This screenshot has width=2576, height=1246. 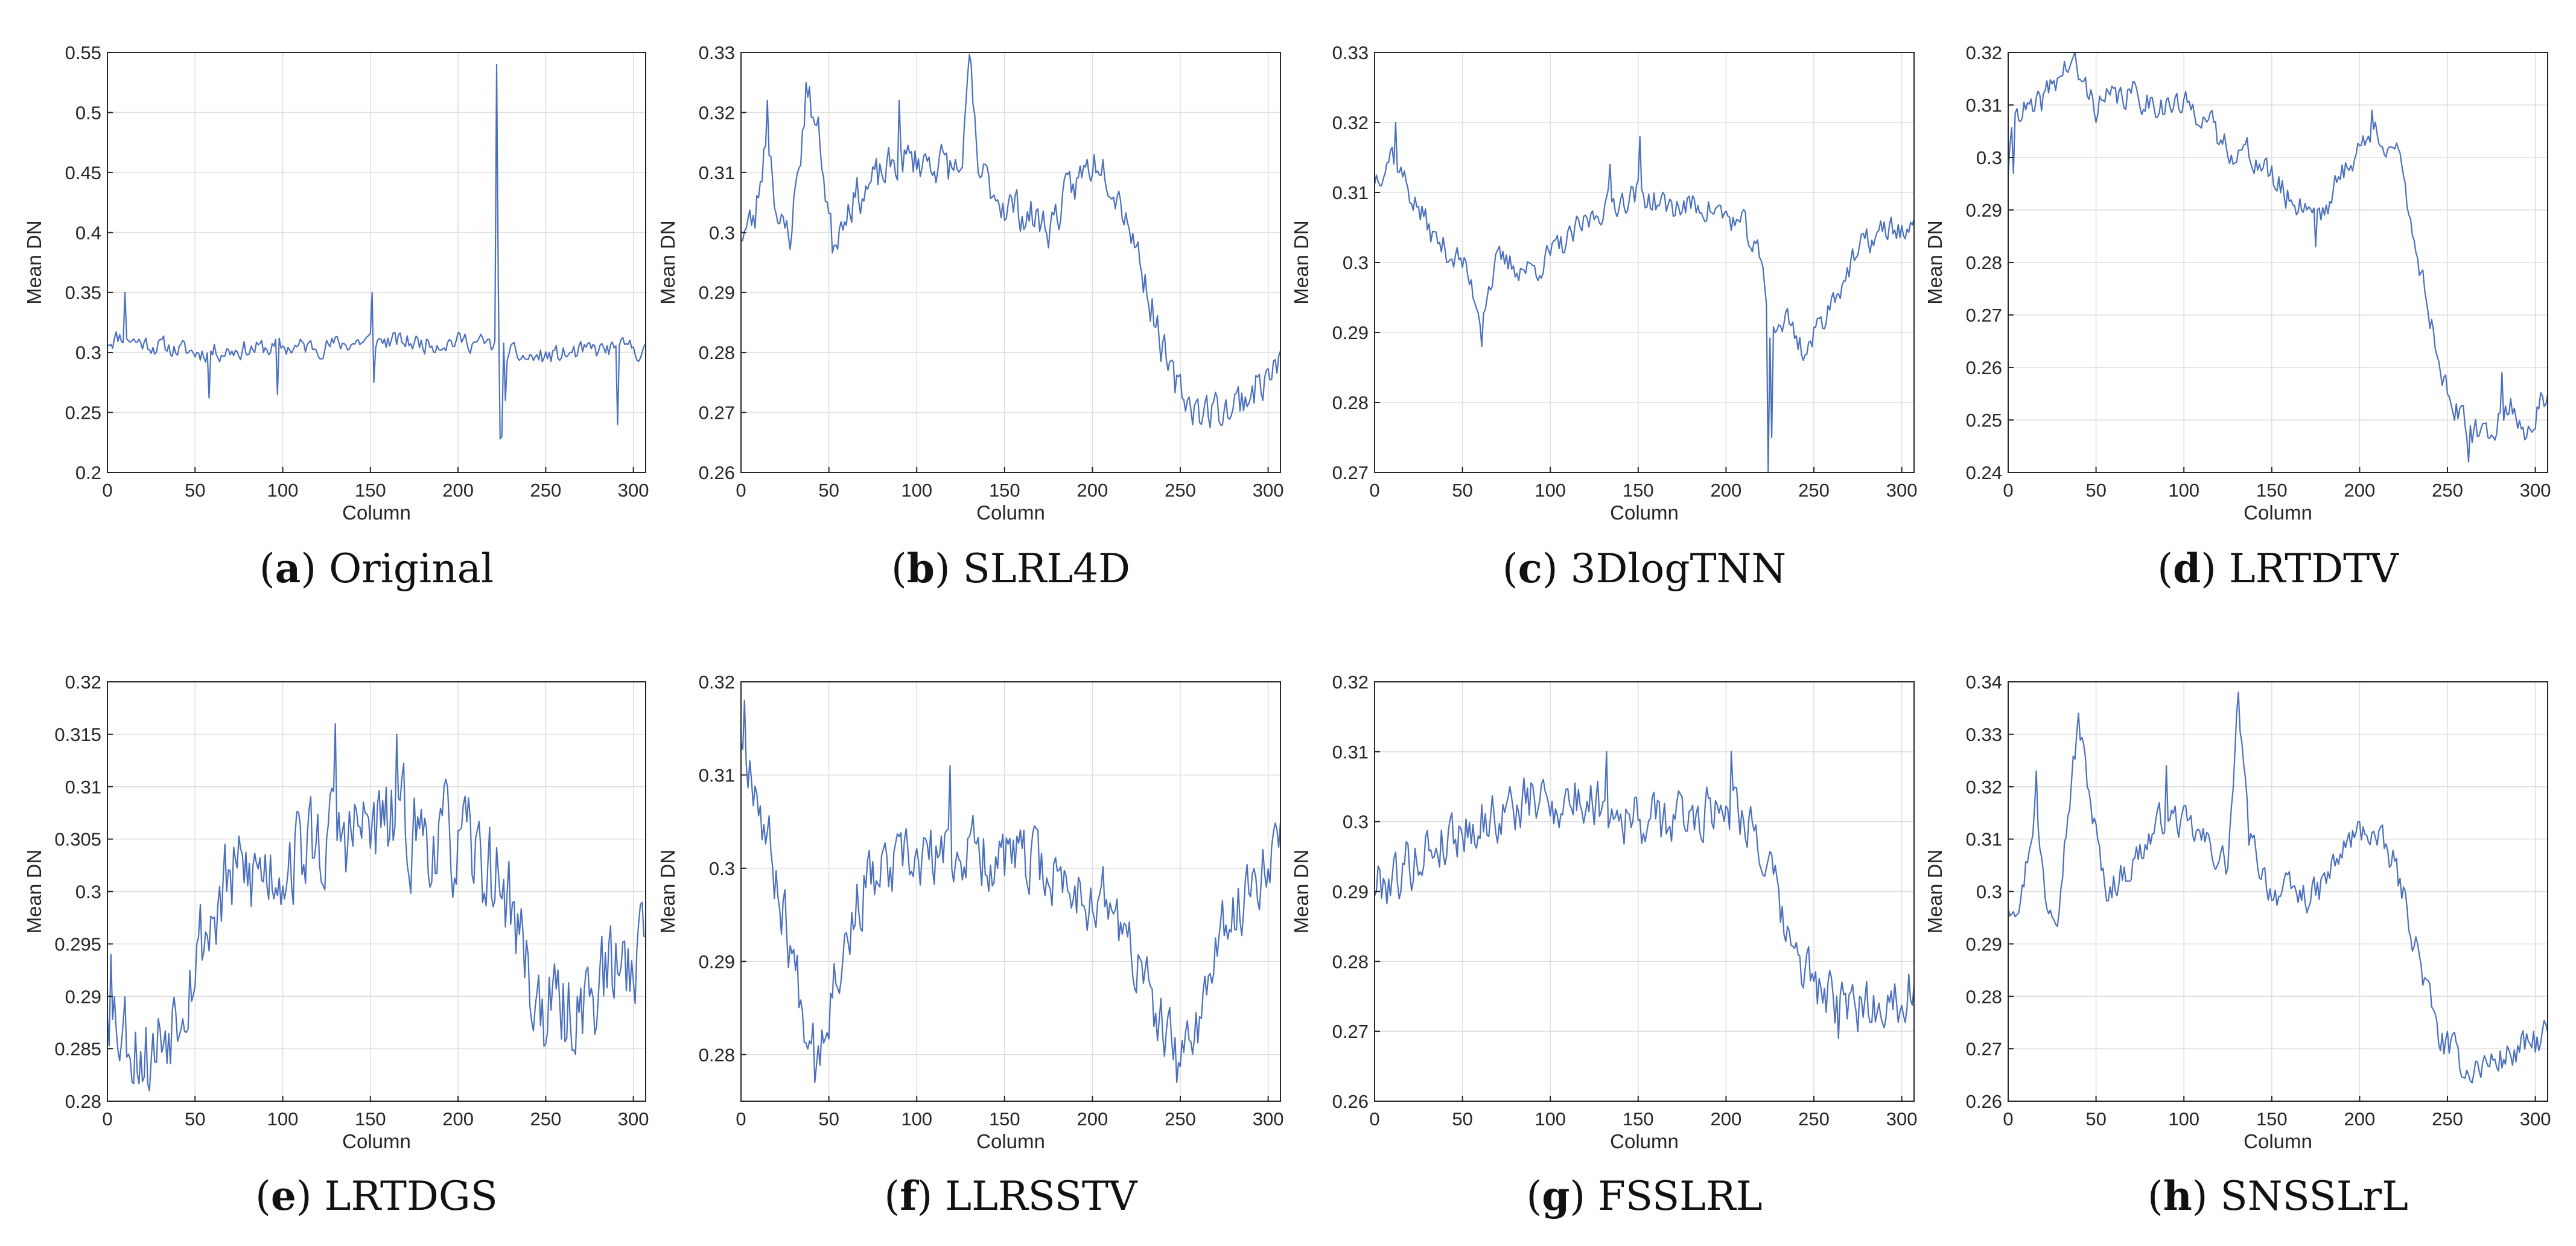 I want to click on subfigure-caption: (a) Original, so click(x=376, y=568).